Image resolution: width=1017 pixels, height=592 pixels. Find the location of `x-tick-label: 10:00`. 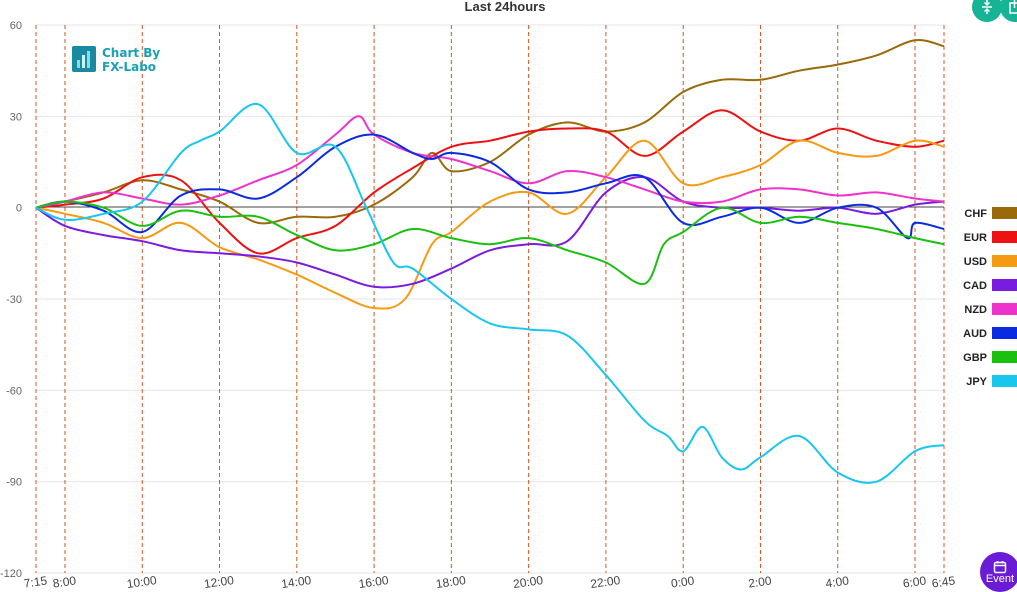

x-tick-label: 10:00 is located at coordinates (142, 582).